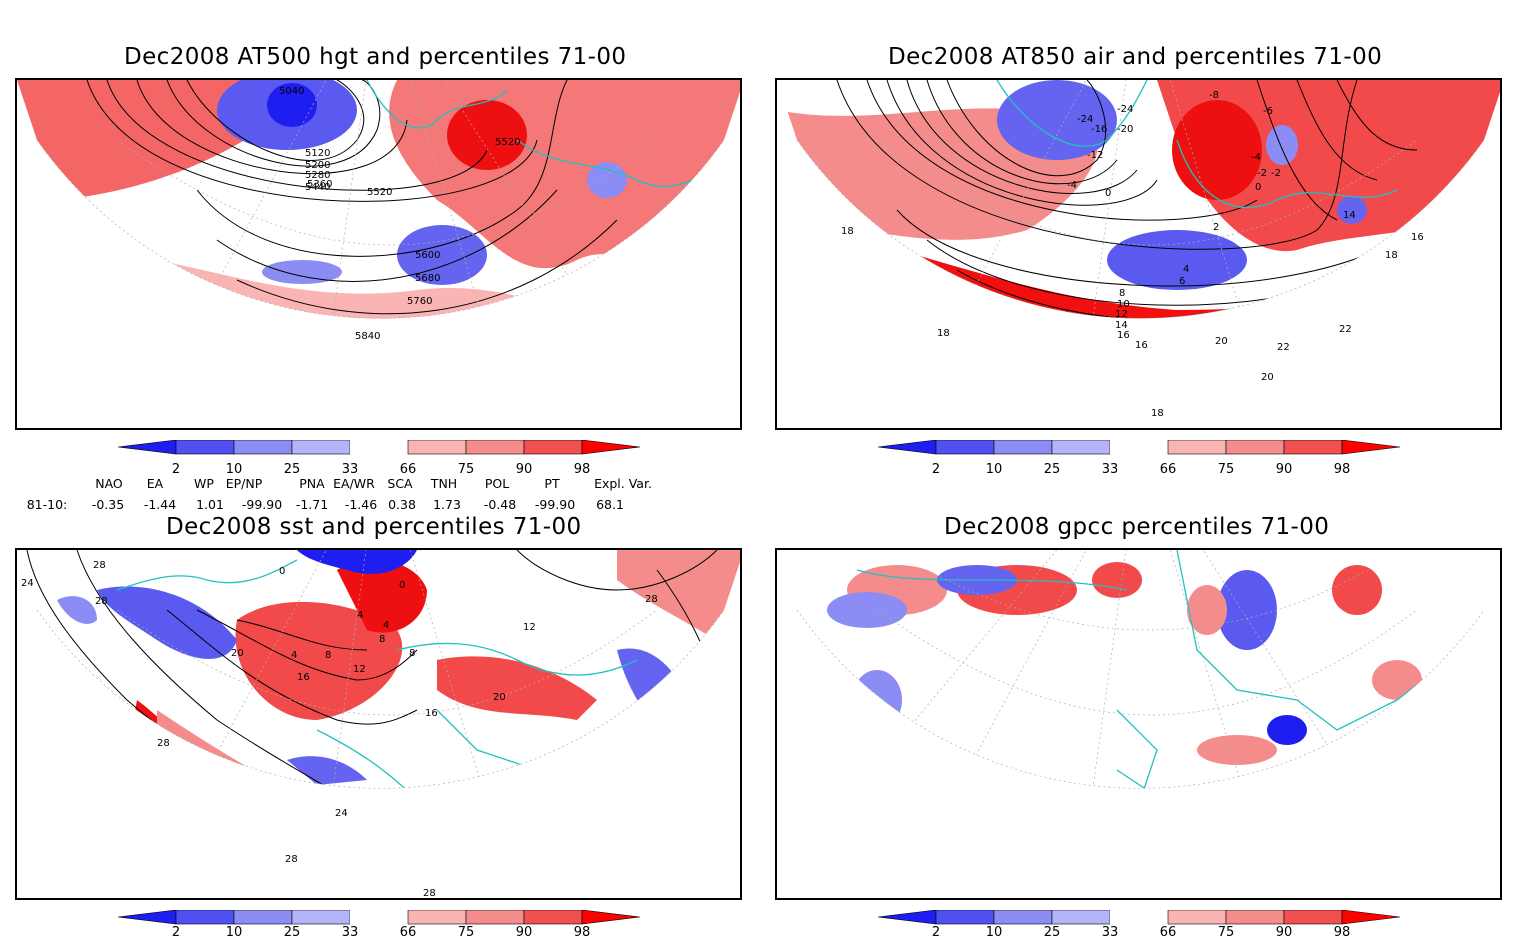 The height and width of the screenshot is (950, 1520). Describe the element at coordinates (317, 153) in the screenshot. I see `contour-label: 5120` at that location.